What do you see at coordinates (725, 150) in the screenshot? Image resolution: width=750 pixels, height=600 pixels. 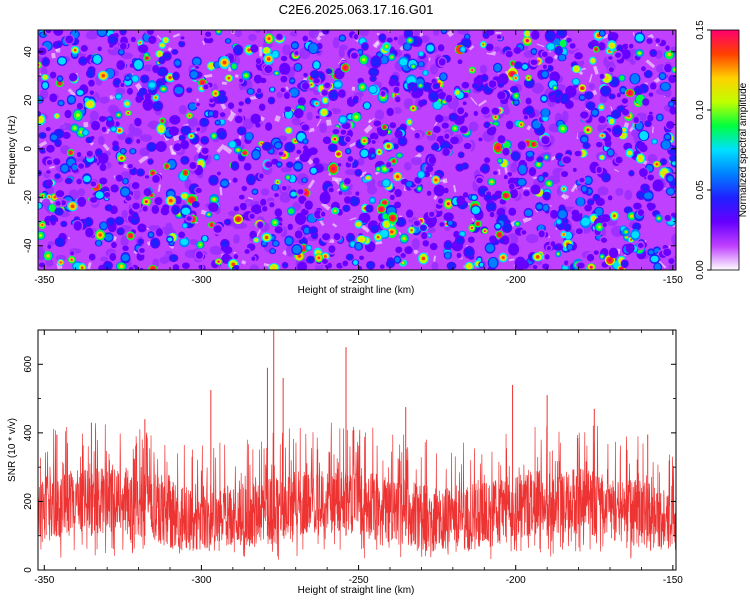 I see `colorbar-gradient` at bounding box center [725, 150].